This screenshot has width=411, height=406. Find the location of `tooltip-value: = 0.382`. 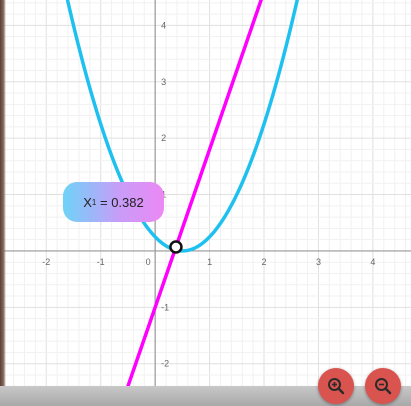

tooltip-value: = 0.382 is located at coordinates (122, 202).